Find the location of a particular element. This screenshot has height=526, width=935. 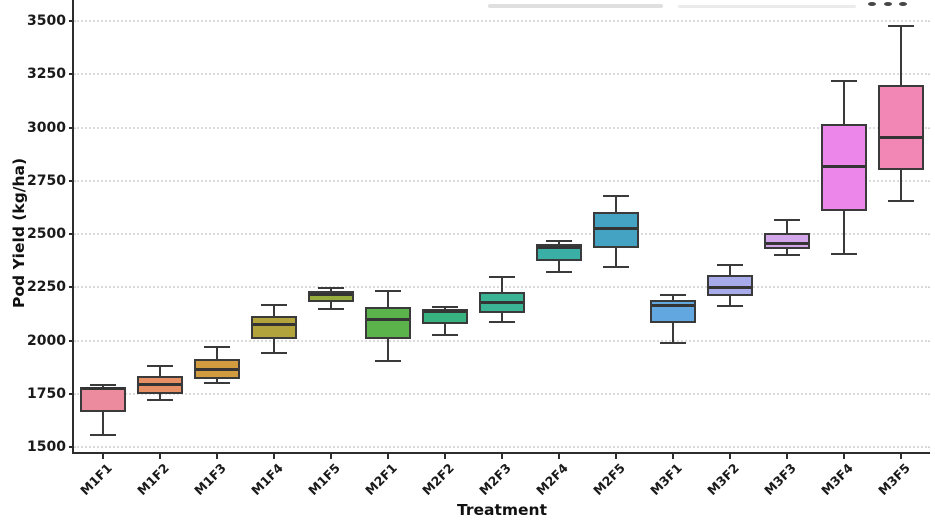

whisker-cap-max-M2F1 is located at coordinates (387, 290).